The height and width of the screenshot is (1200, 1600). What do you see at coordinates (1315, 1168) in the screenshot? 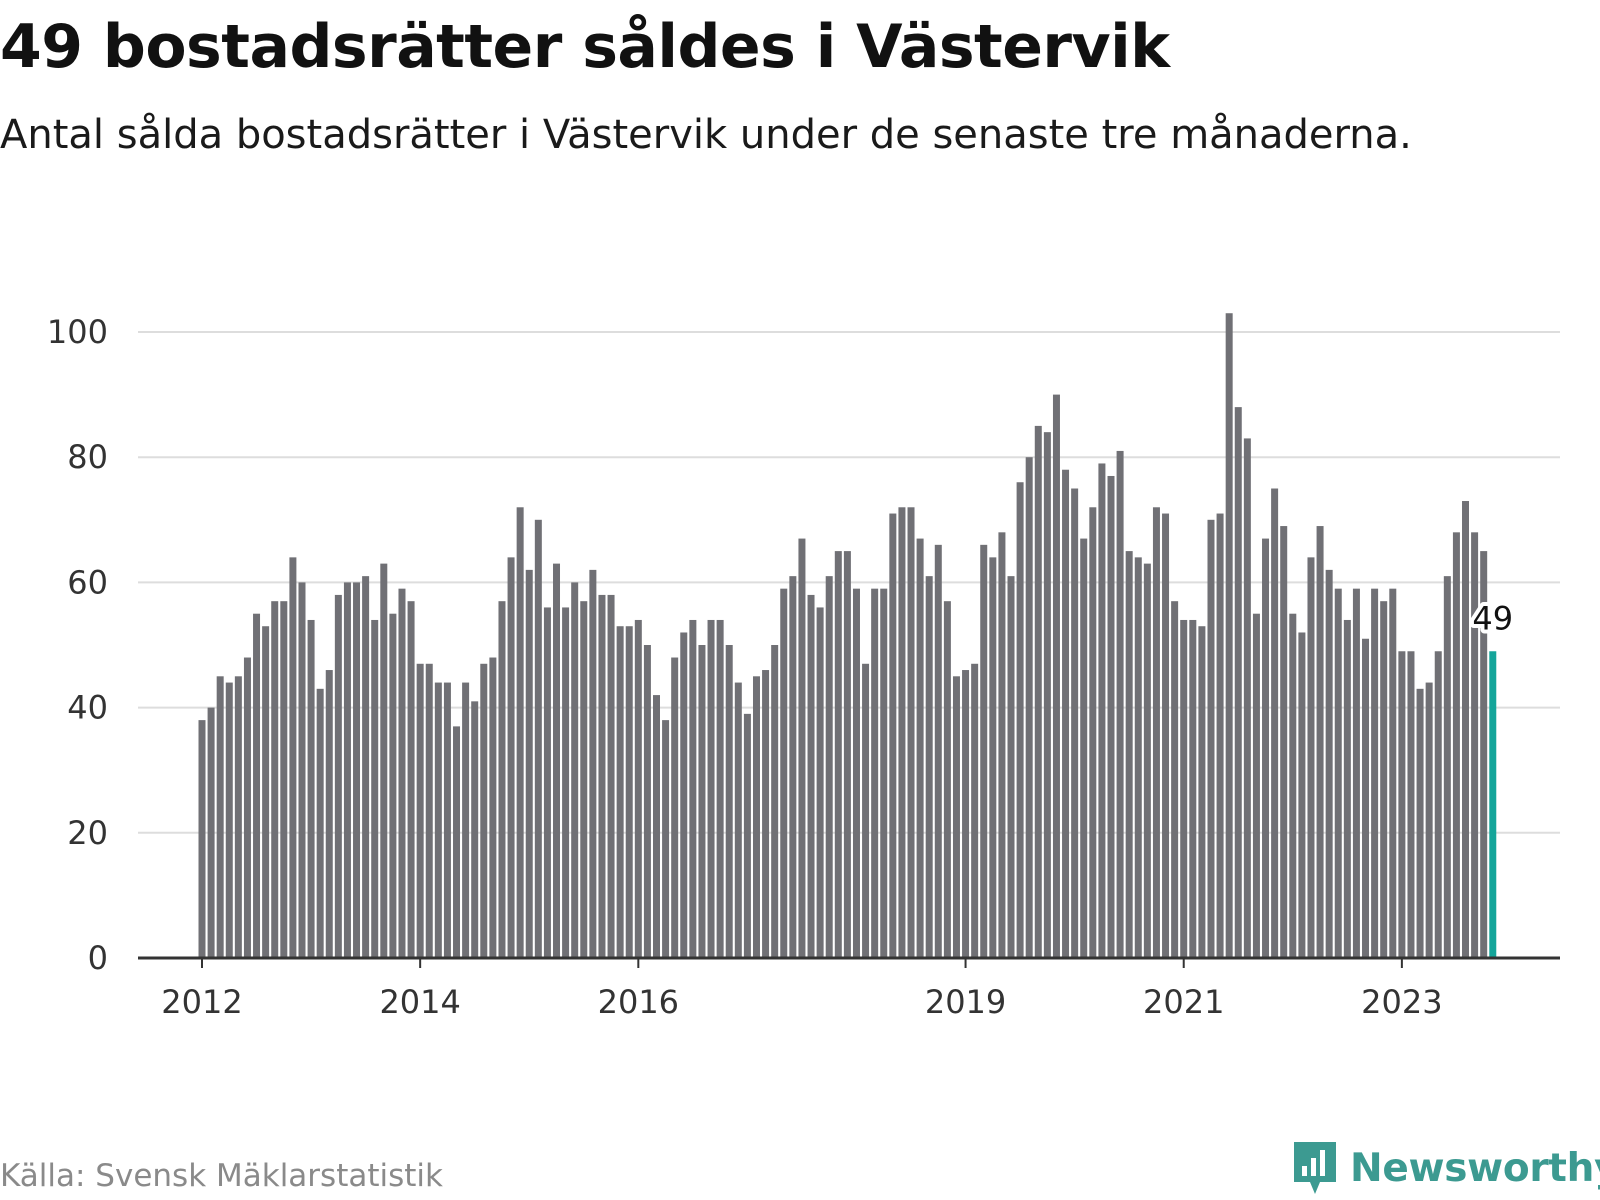
I see `newsworthy-logo-icon` at bounding box center [1315, 1168].